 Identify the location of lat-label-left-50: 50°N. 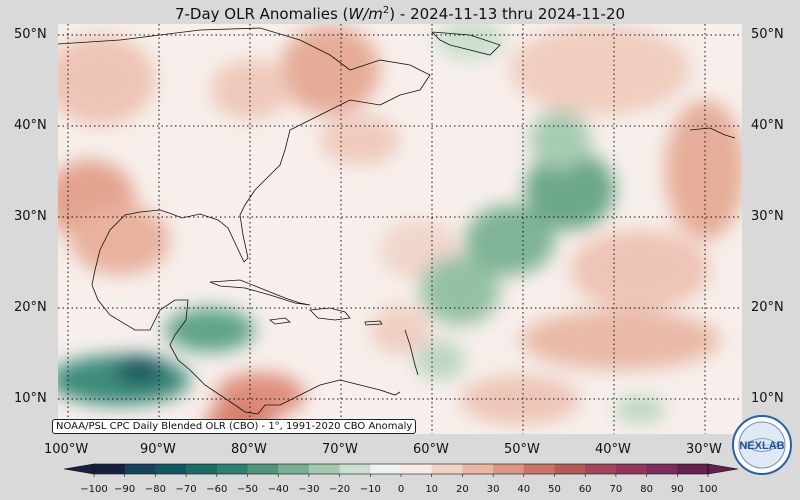
(30, 34).